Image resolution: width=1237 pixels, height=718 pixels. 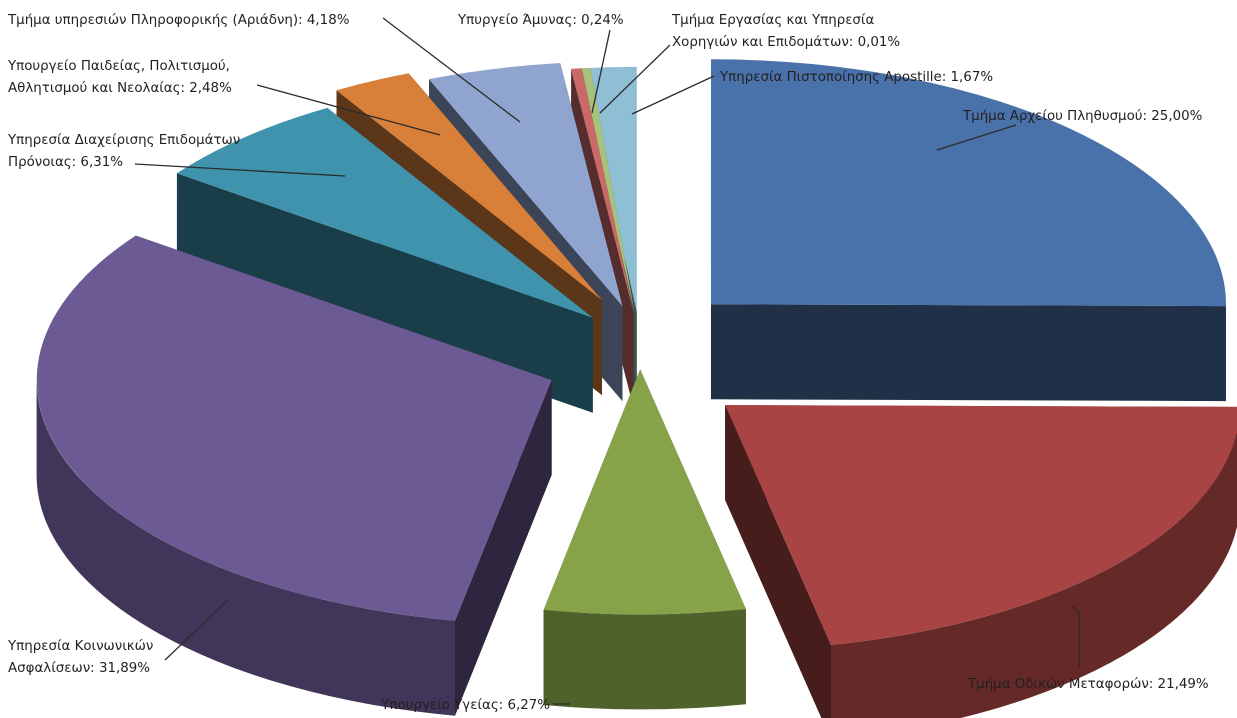 I want to click on label-labour-line-0: Τμήμα Εργασίας και Υπηρεσία, so click(x=772, y=20).